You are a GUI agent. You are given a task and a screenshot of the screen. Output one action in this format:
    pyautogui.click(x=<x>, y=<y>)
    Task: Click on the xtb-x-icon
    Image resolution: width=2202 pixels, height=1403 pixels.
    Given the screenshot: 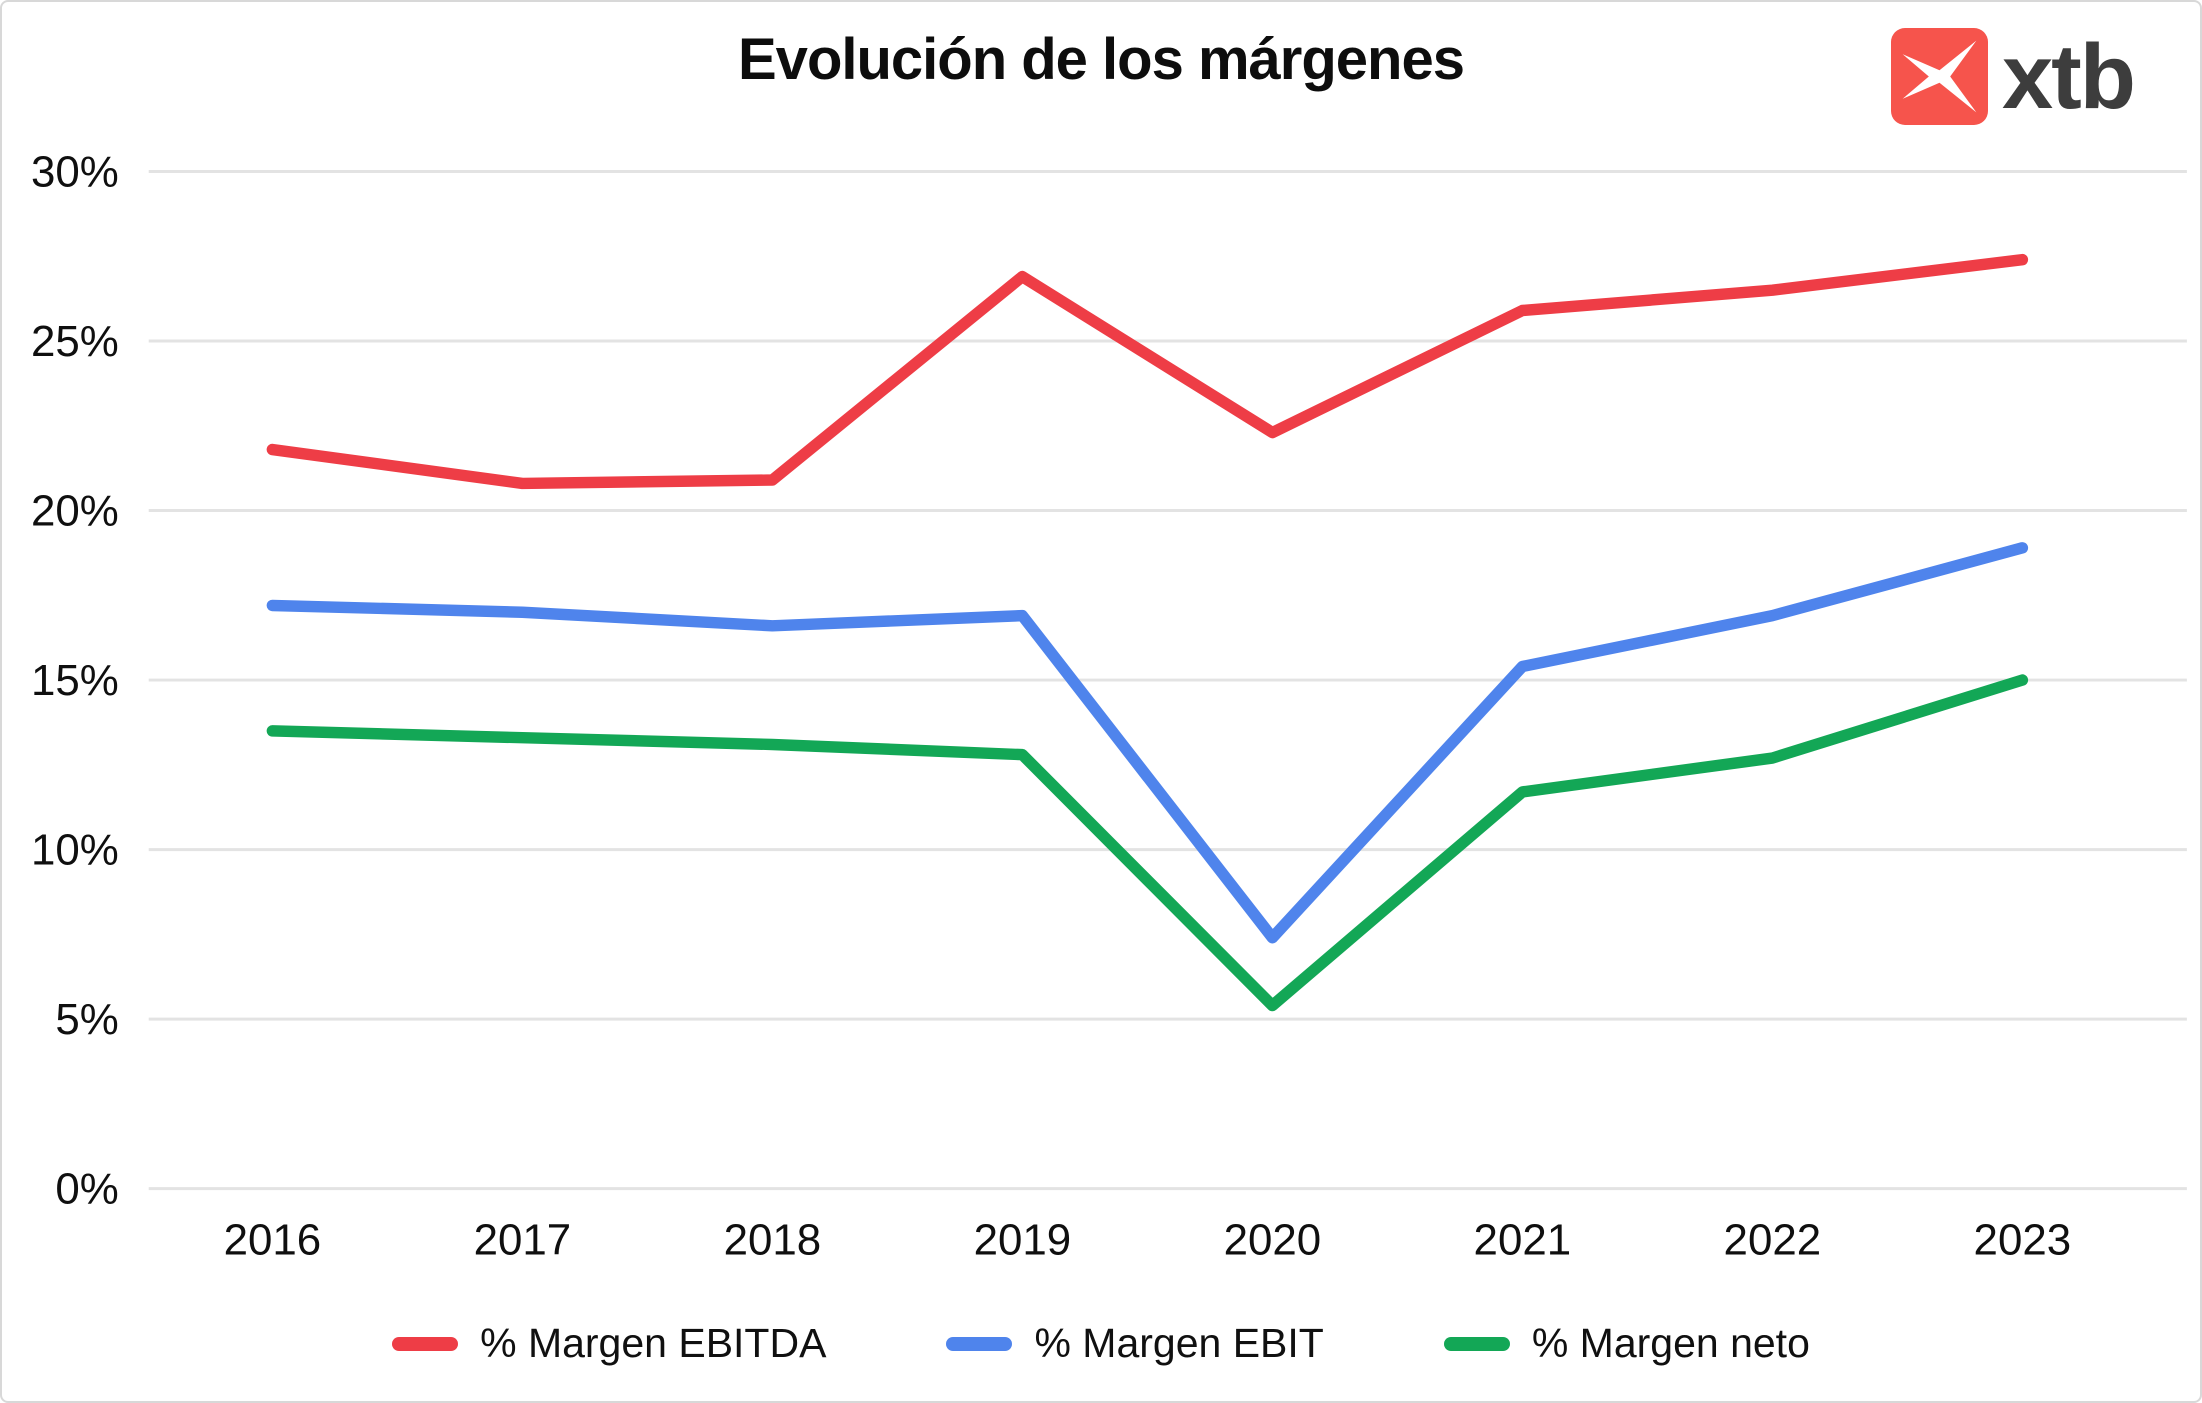 What is the action you would take?
    pyautogui.click(x=1939, y=76)
    